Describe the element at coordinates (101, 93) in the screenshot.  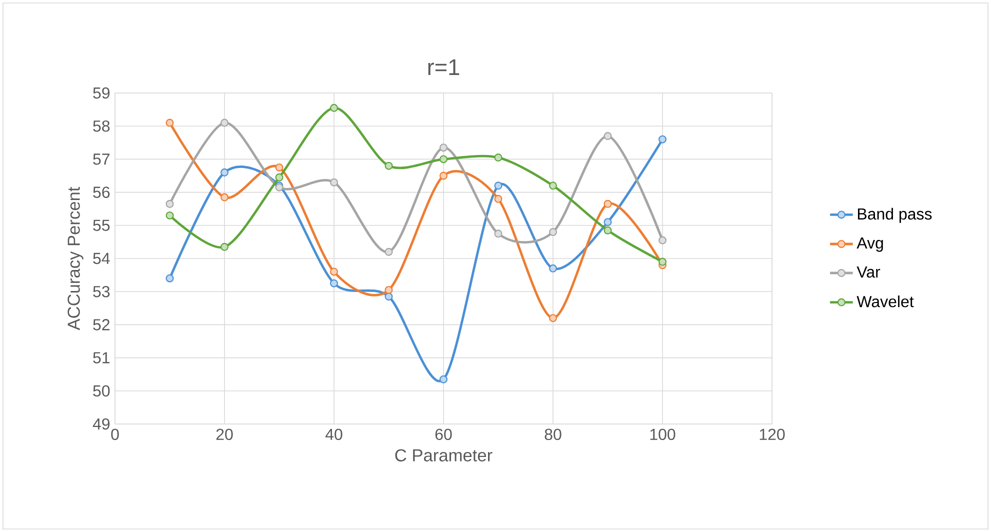
I see `y-tick-label: 59` at that location.